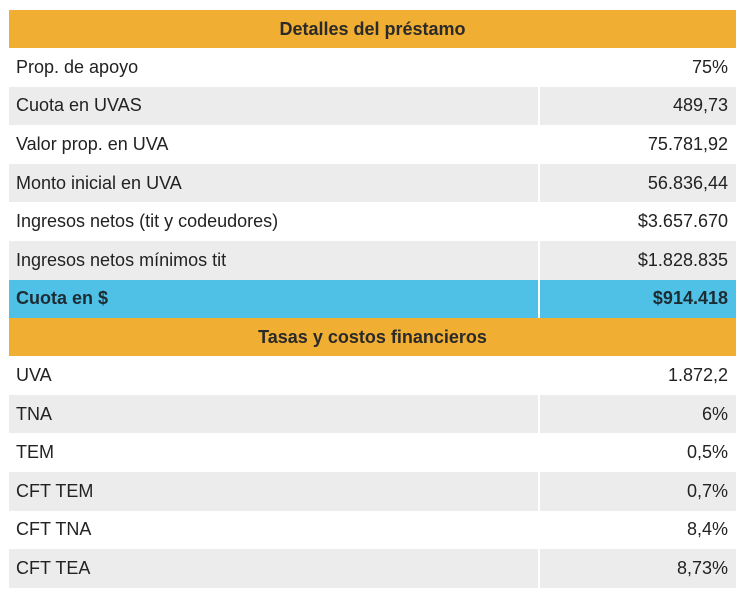  What do you see at coordinates (79, 105) in the screenshot?
I see `row-label: Cuota en UVAS` at bounding box center [79, 105].